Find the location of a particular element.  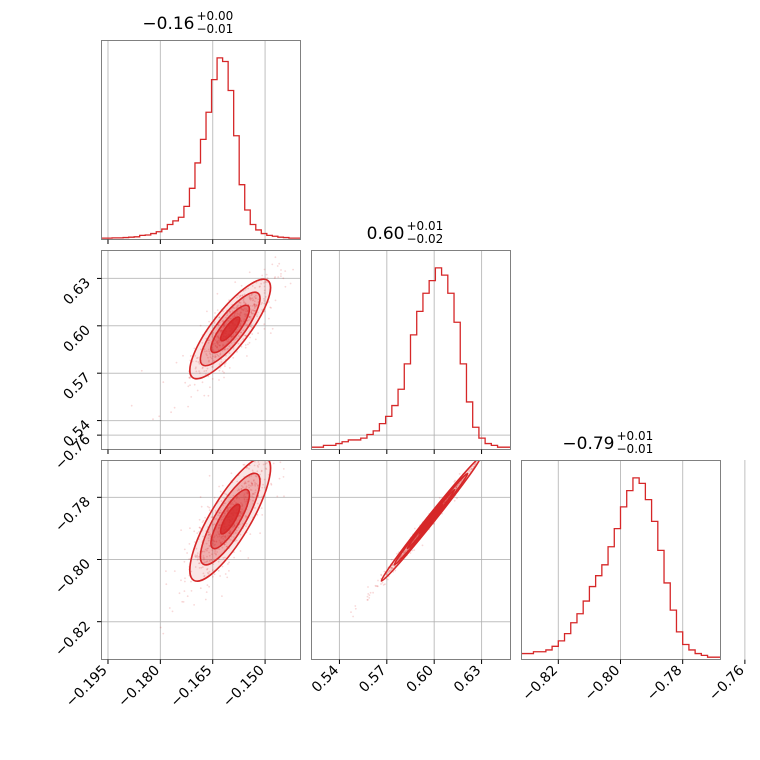

title-value: −0.79 is located at coordinates (588, 444).